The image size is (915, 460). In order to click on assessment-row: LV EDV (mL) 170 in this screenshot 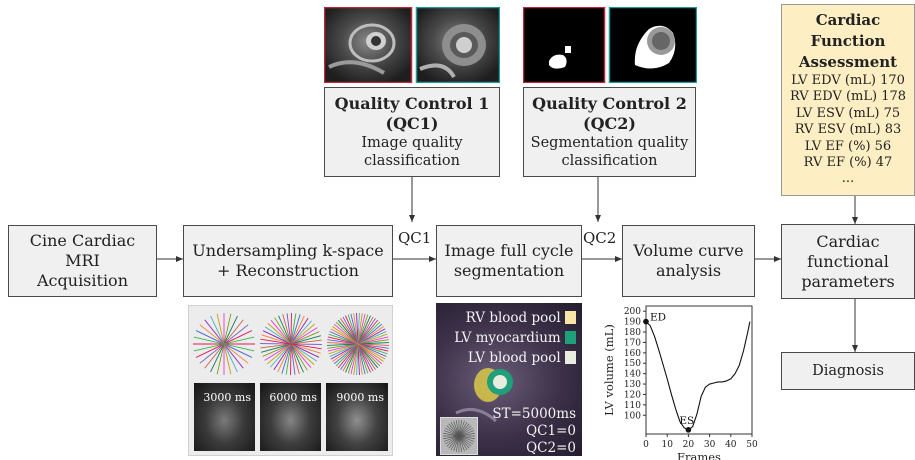, I will do `click(848, 80)`.